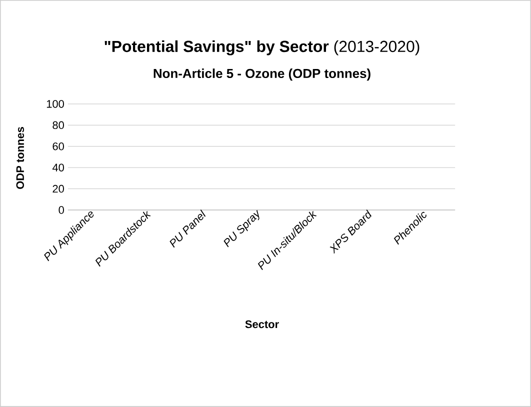 The image size is (531, 407). What do you see at coordinates (262, 48) in the screenshot?
I see `chart-title: "Potential Savings" by Sector (2013-2020)` at bounding box center [262, 48].